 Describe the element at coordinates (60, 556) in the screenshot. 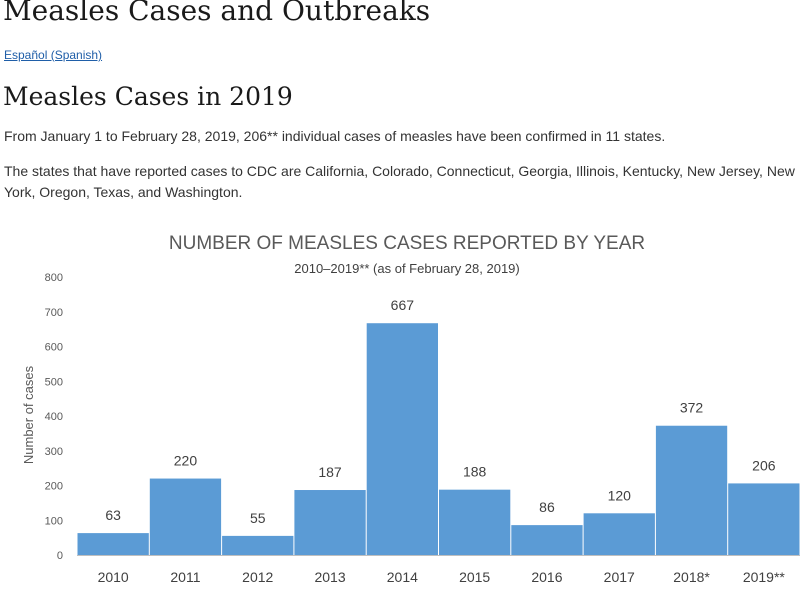

I see `y-tick-label: 0` at that location.